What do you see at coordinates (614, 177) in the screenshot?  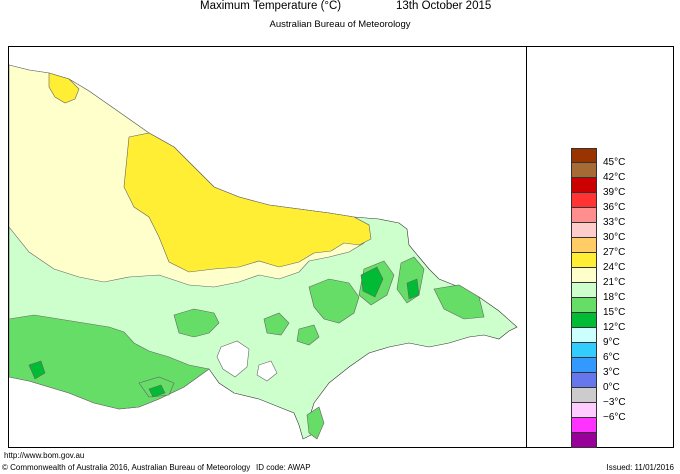 I see `legend-label: 42°C` at bounding box center [614, 177].